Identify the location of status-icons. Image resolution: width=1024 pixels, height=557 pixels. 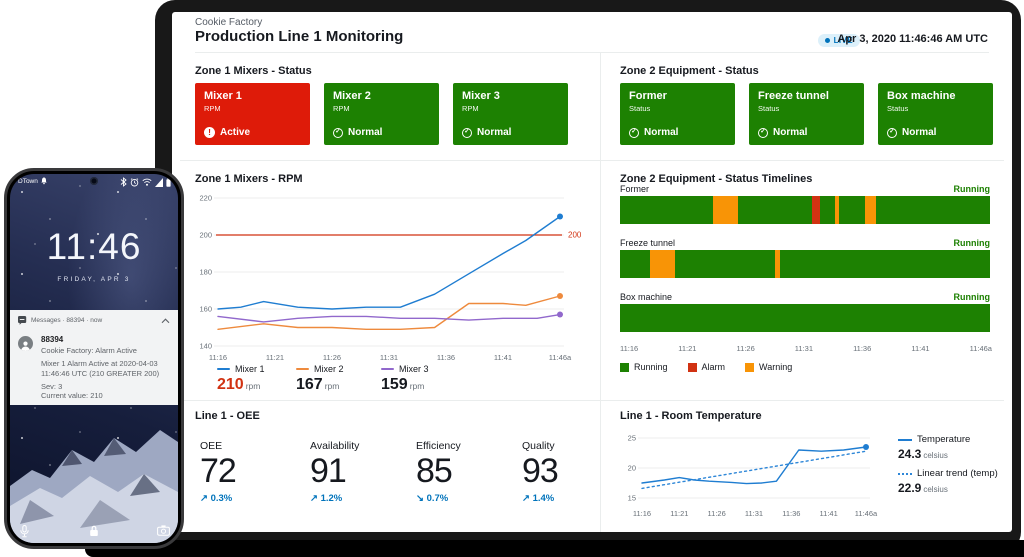
(145, 182).